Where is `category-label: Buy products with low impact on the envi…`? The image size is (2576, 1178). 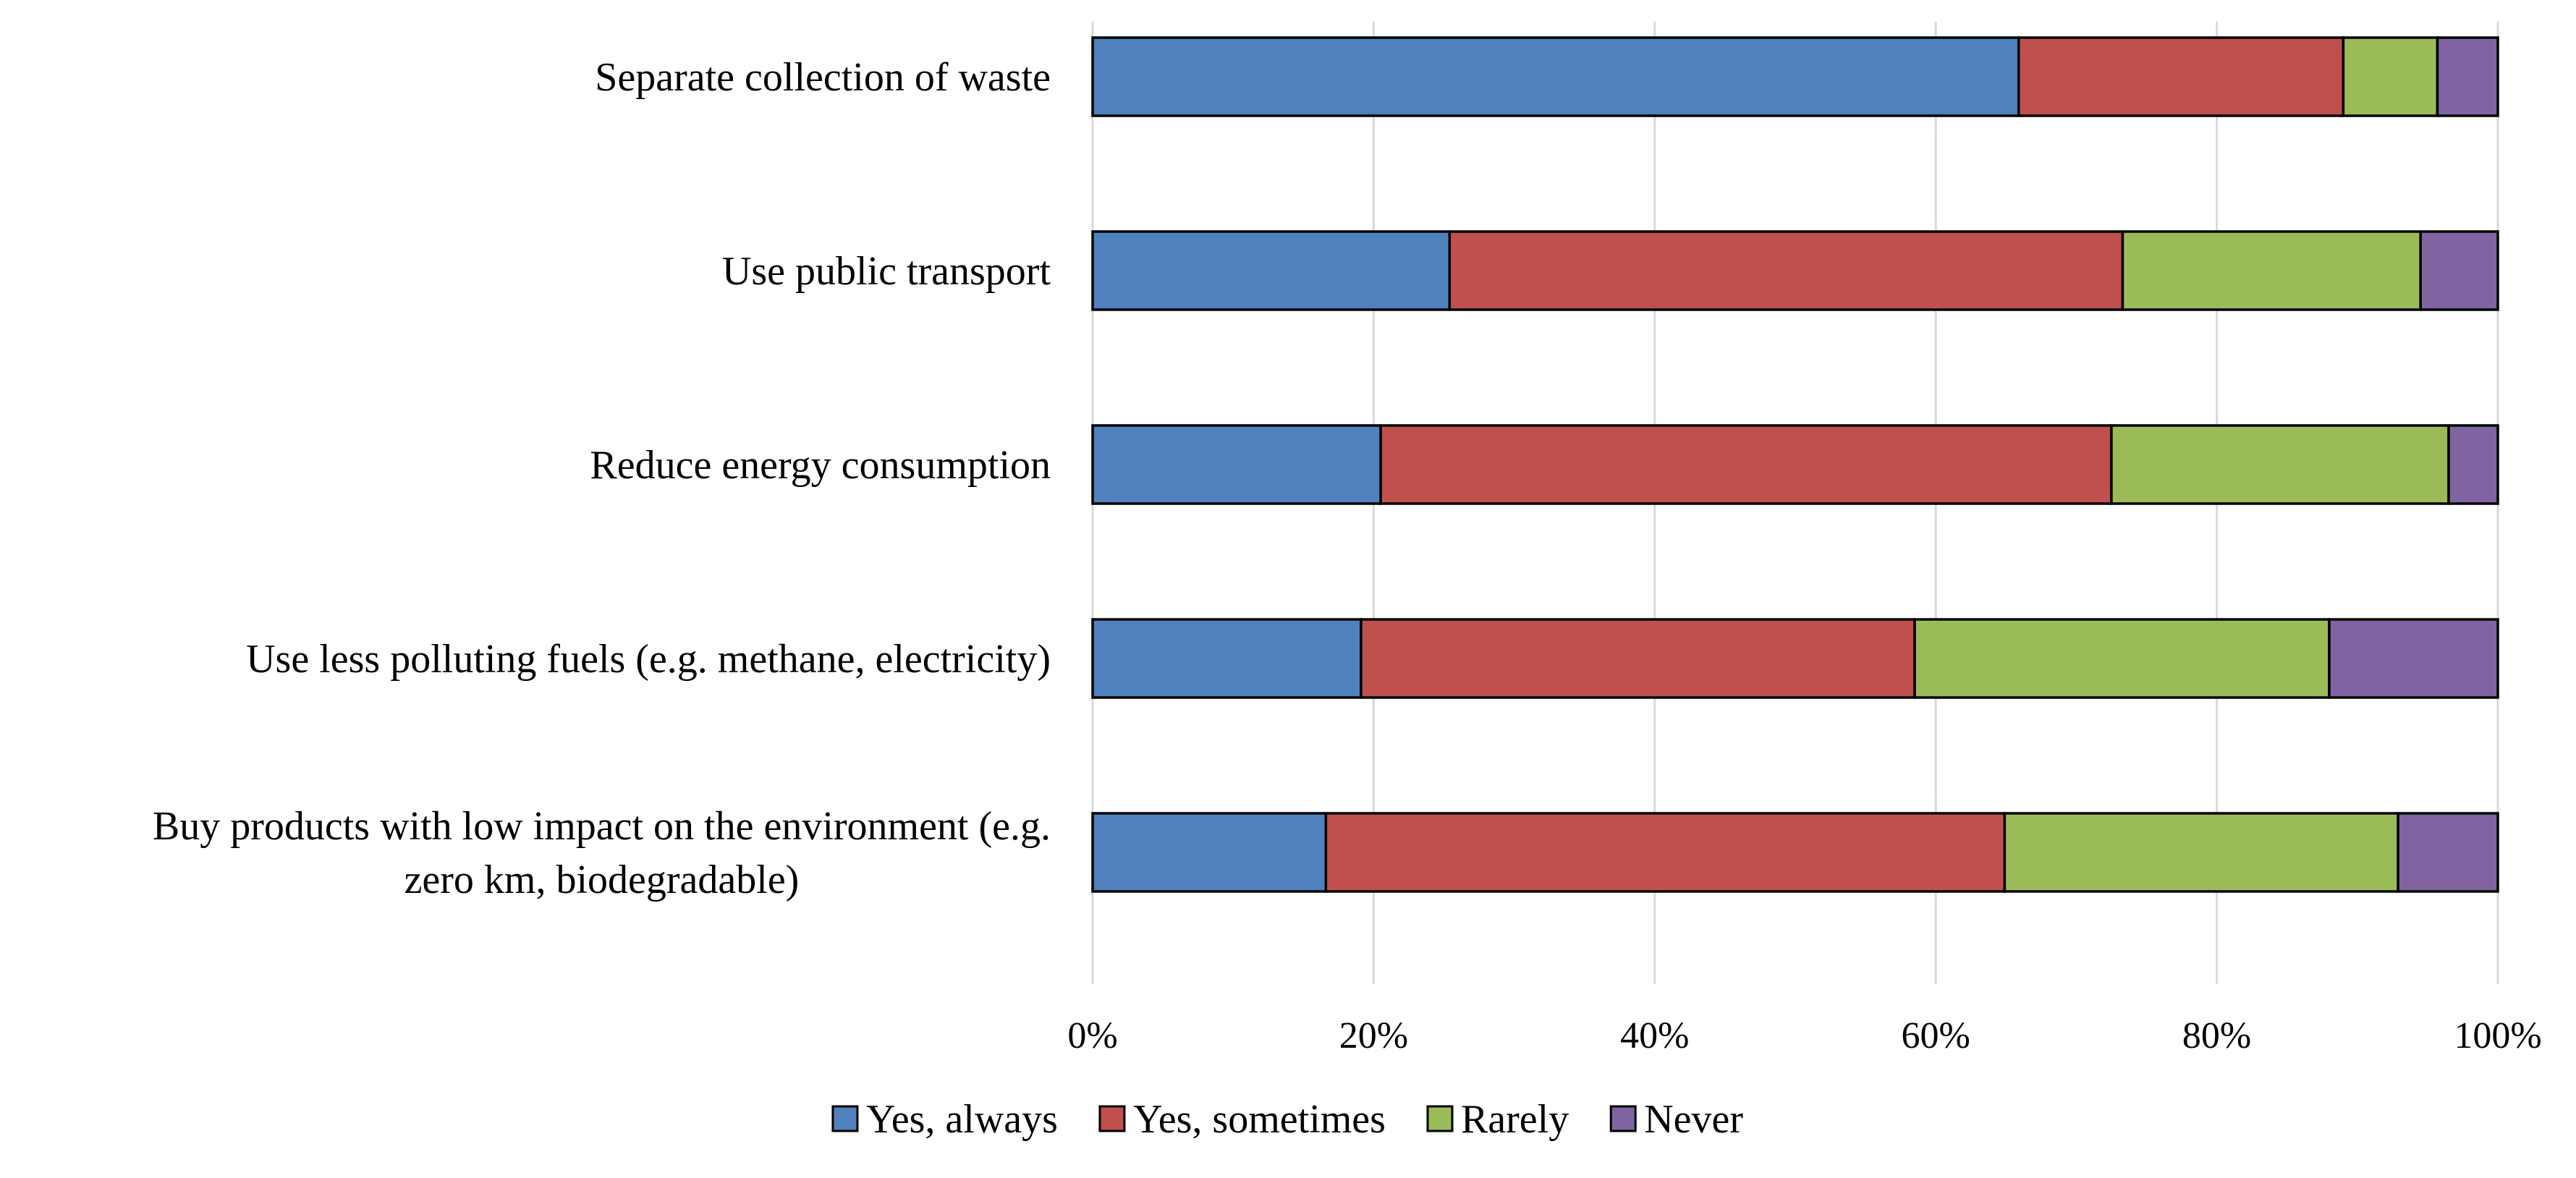
category-label: Buy products with low impact on the envi… is located at coordinates (602, 853).